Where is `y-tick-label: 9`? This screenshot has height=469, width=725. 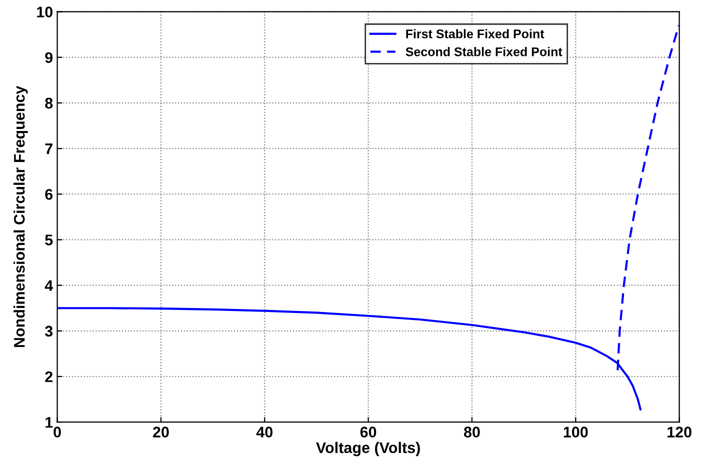
y-tick-label: 9 is located at coordinates (49, 58).